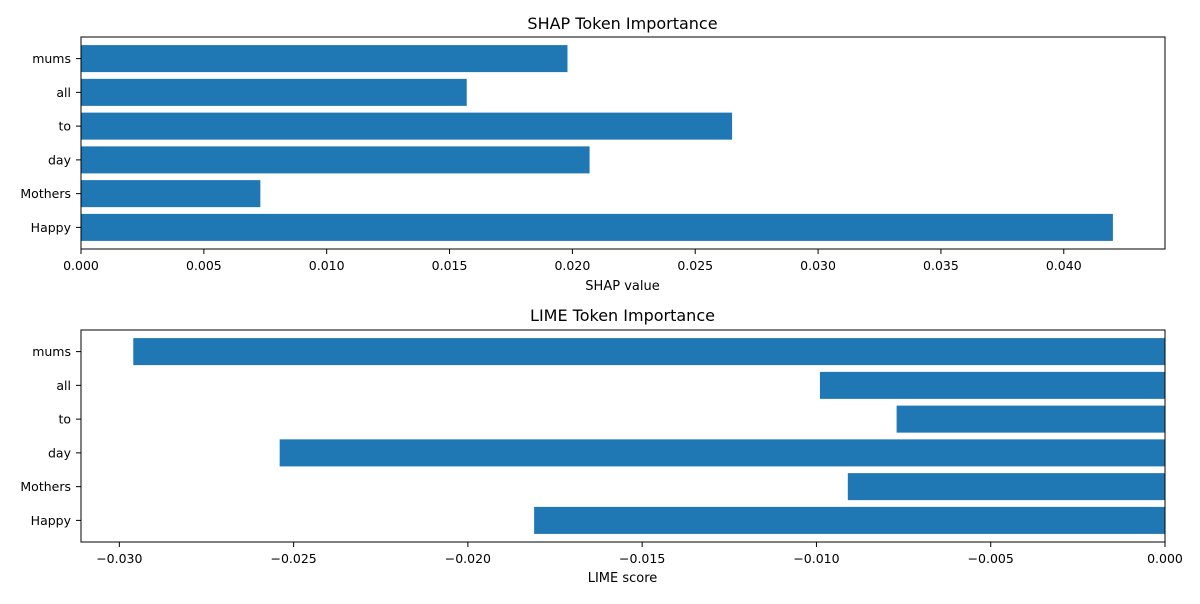 Image resolution: width=1200 pixels, height=604 pixels. Describe the element at coordinates (51, 520) in the screenshot. I see `lime-category-label-happy: Happy` at that location.